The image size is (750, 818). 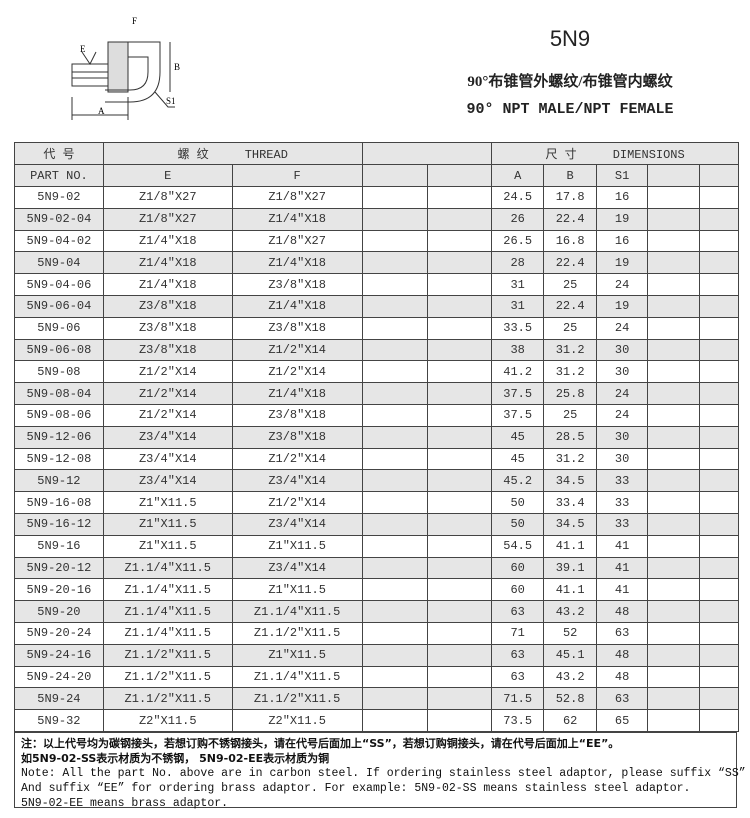 What do you see at coordinates (59, 393) in the screenshot?
I see `cell-part-no: 5N9-08-04` at bounding box center [59, 393].